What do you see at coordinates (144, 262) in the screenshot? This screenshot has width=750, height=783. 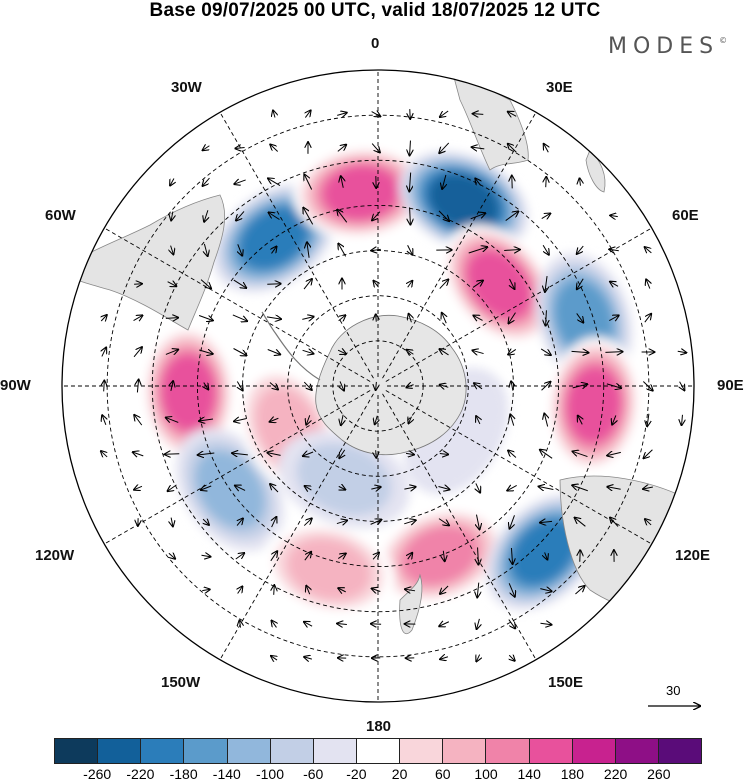 I see `south-america-outline` at bounding box center [144, 262].